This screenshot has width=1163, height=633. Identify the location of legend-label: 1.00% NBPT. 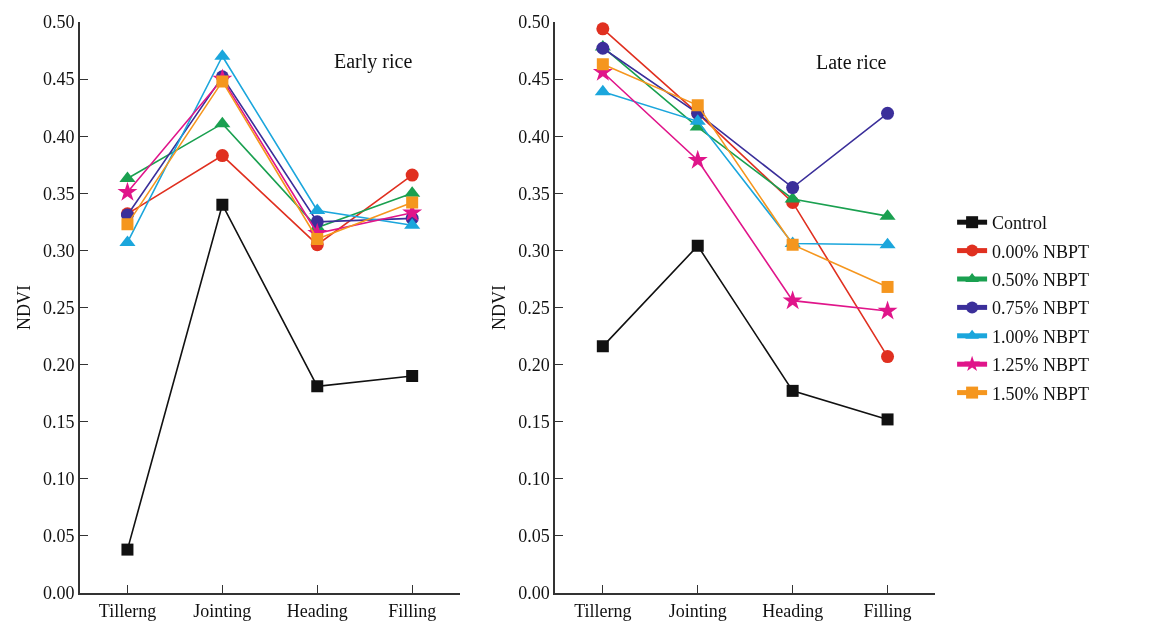
(1041, 336).